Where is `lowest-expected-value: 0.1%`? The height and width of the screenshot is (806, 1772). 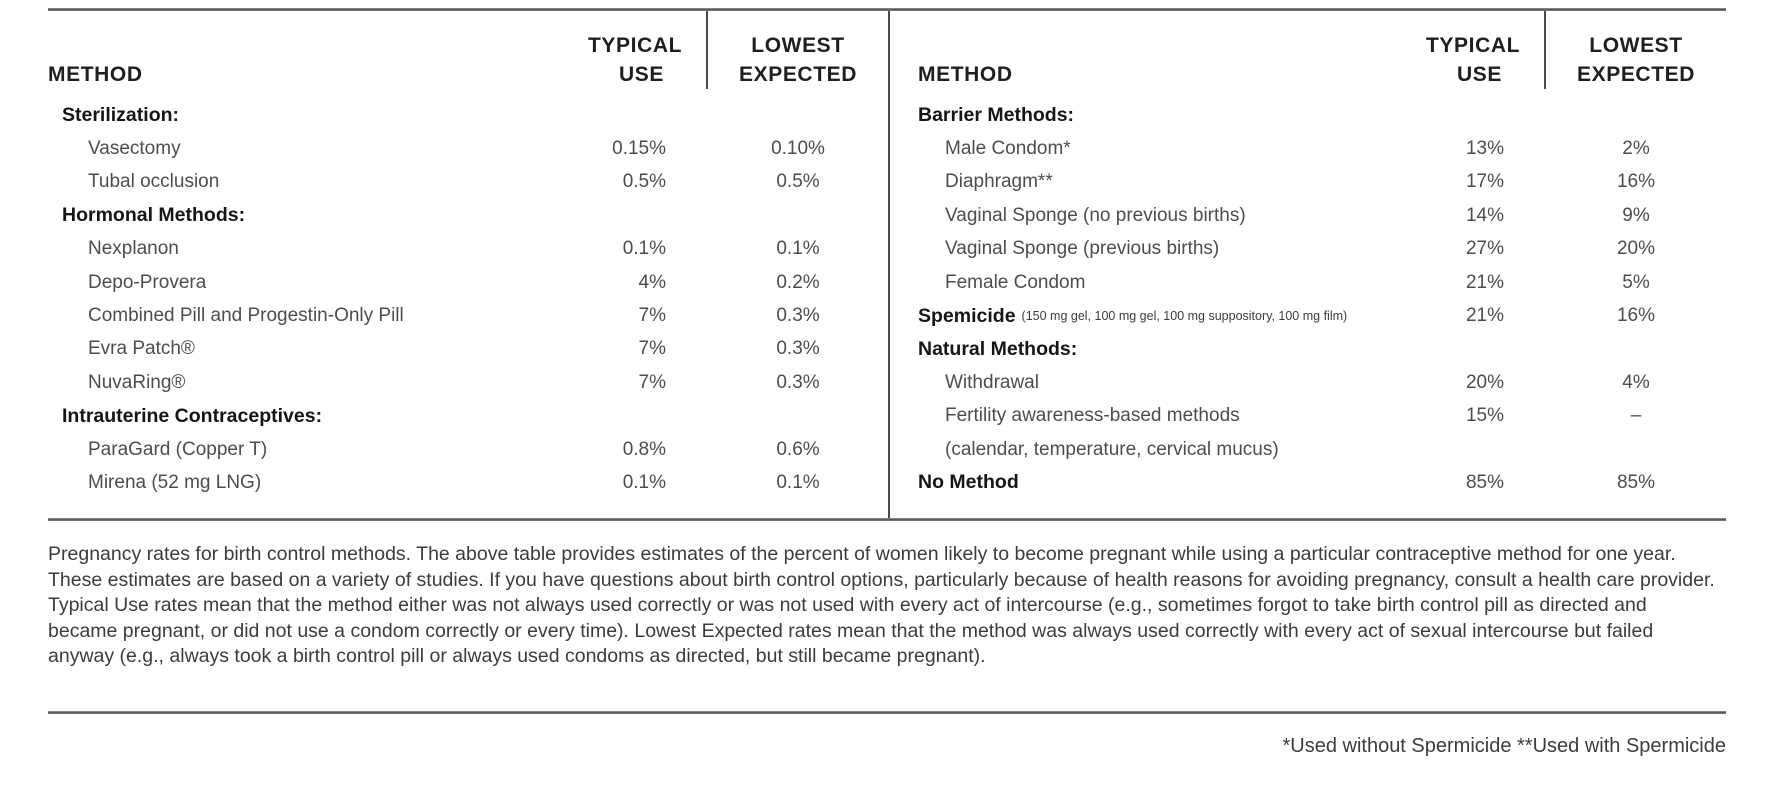 lowest-expected-value: 0.1% is located at coordinates (798, 482).